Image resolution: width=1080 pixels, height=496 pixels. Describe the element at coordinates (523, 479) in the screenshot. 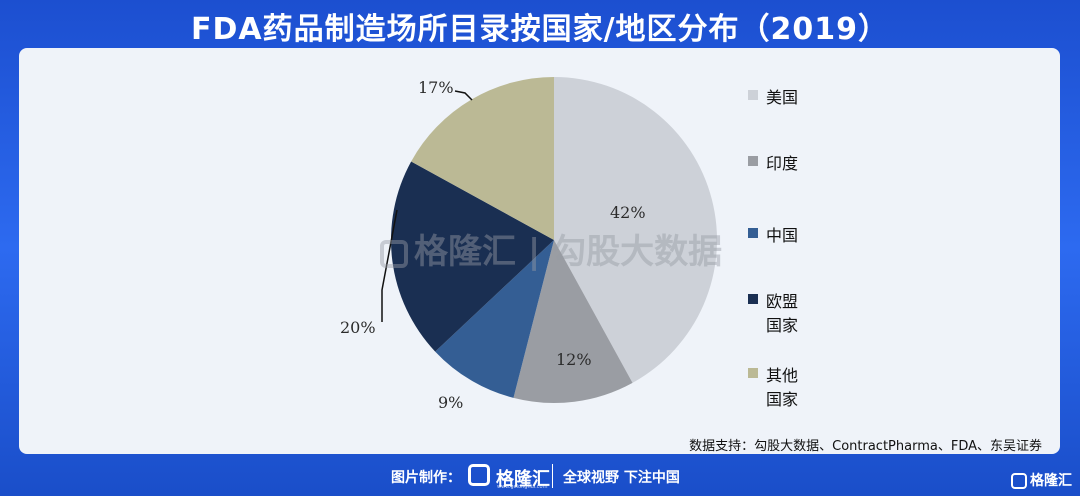

I see `footer-brand: 格隆汇` at that location.